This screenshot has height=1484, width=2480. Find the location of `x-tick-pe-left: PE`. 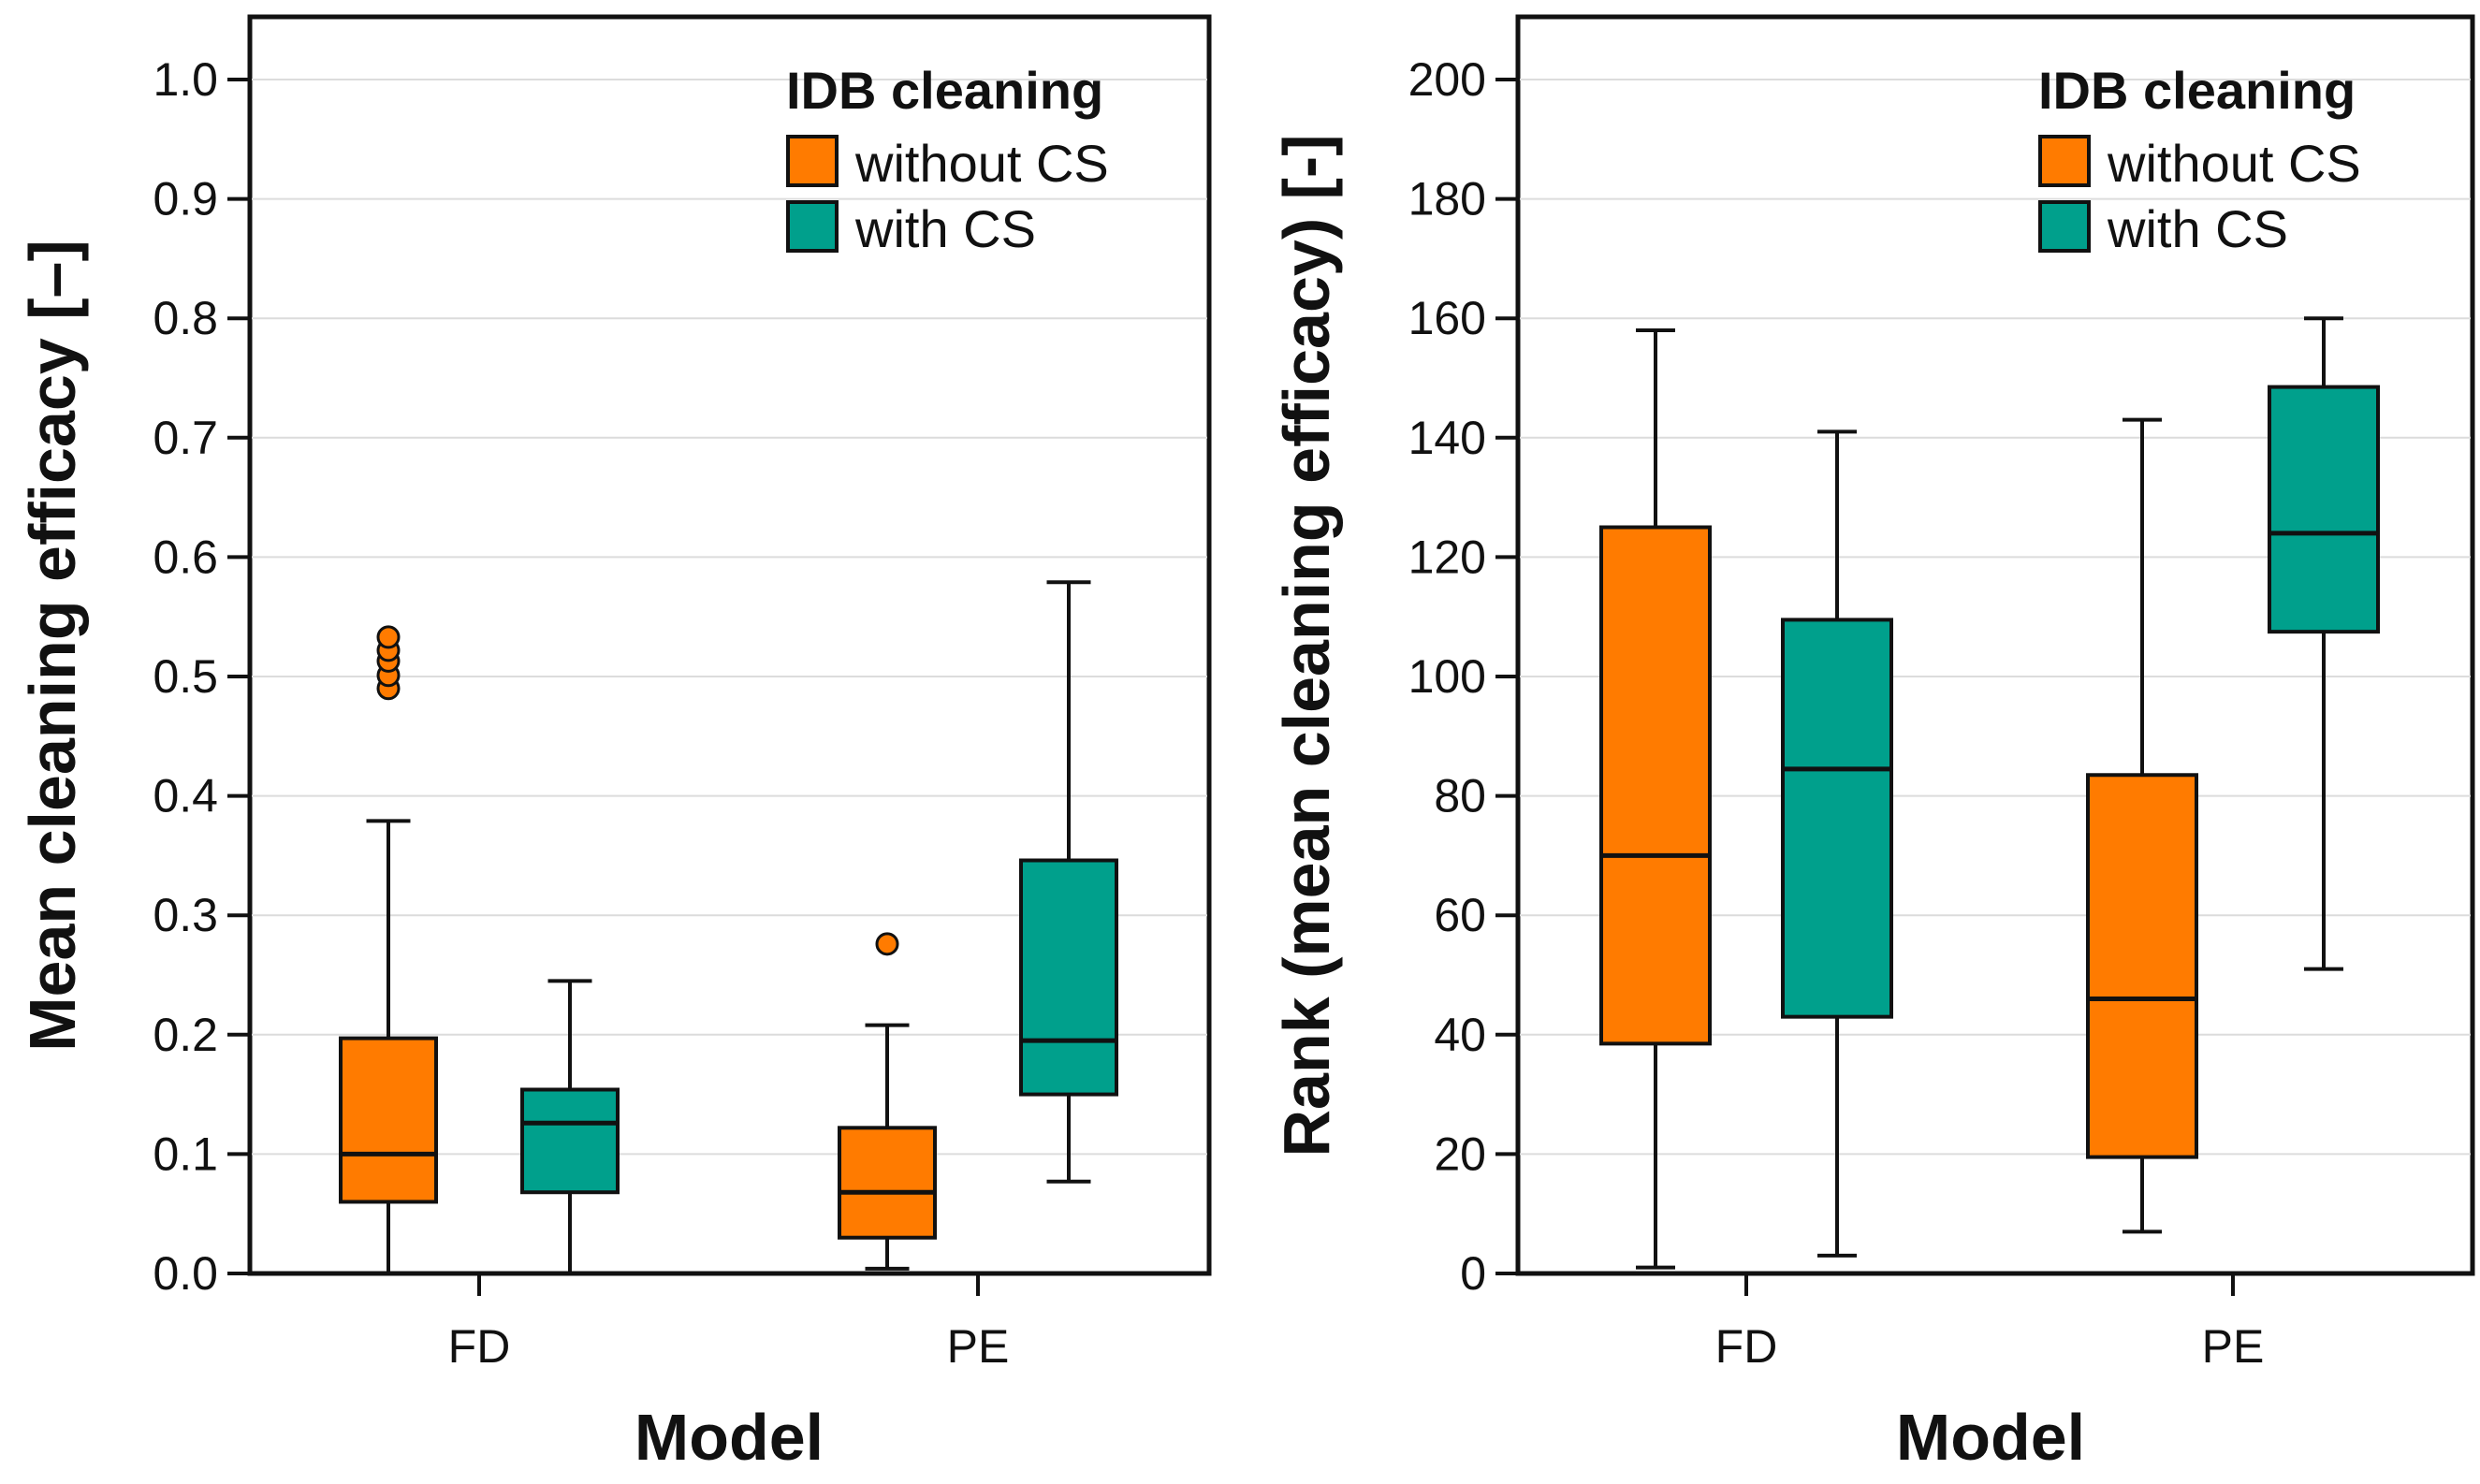

x-tick-pe-left: PE is located at coordinates (979, 1323).